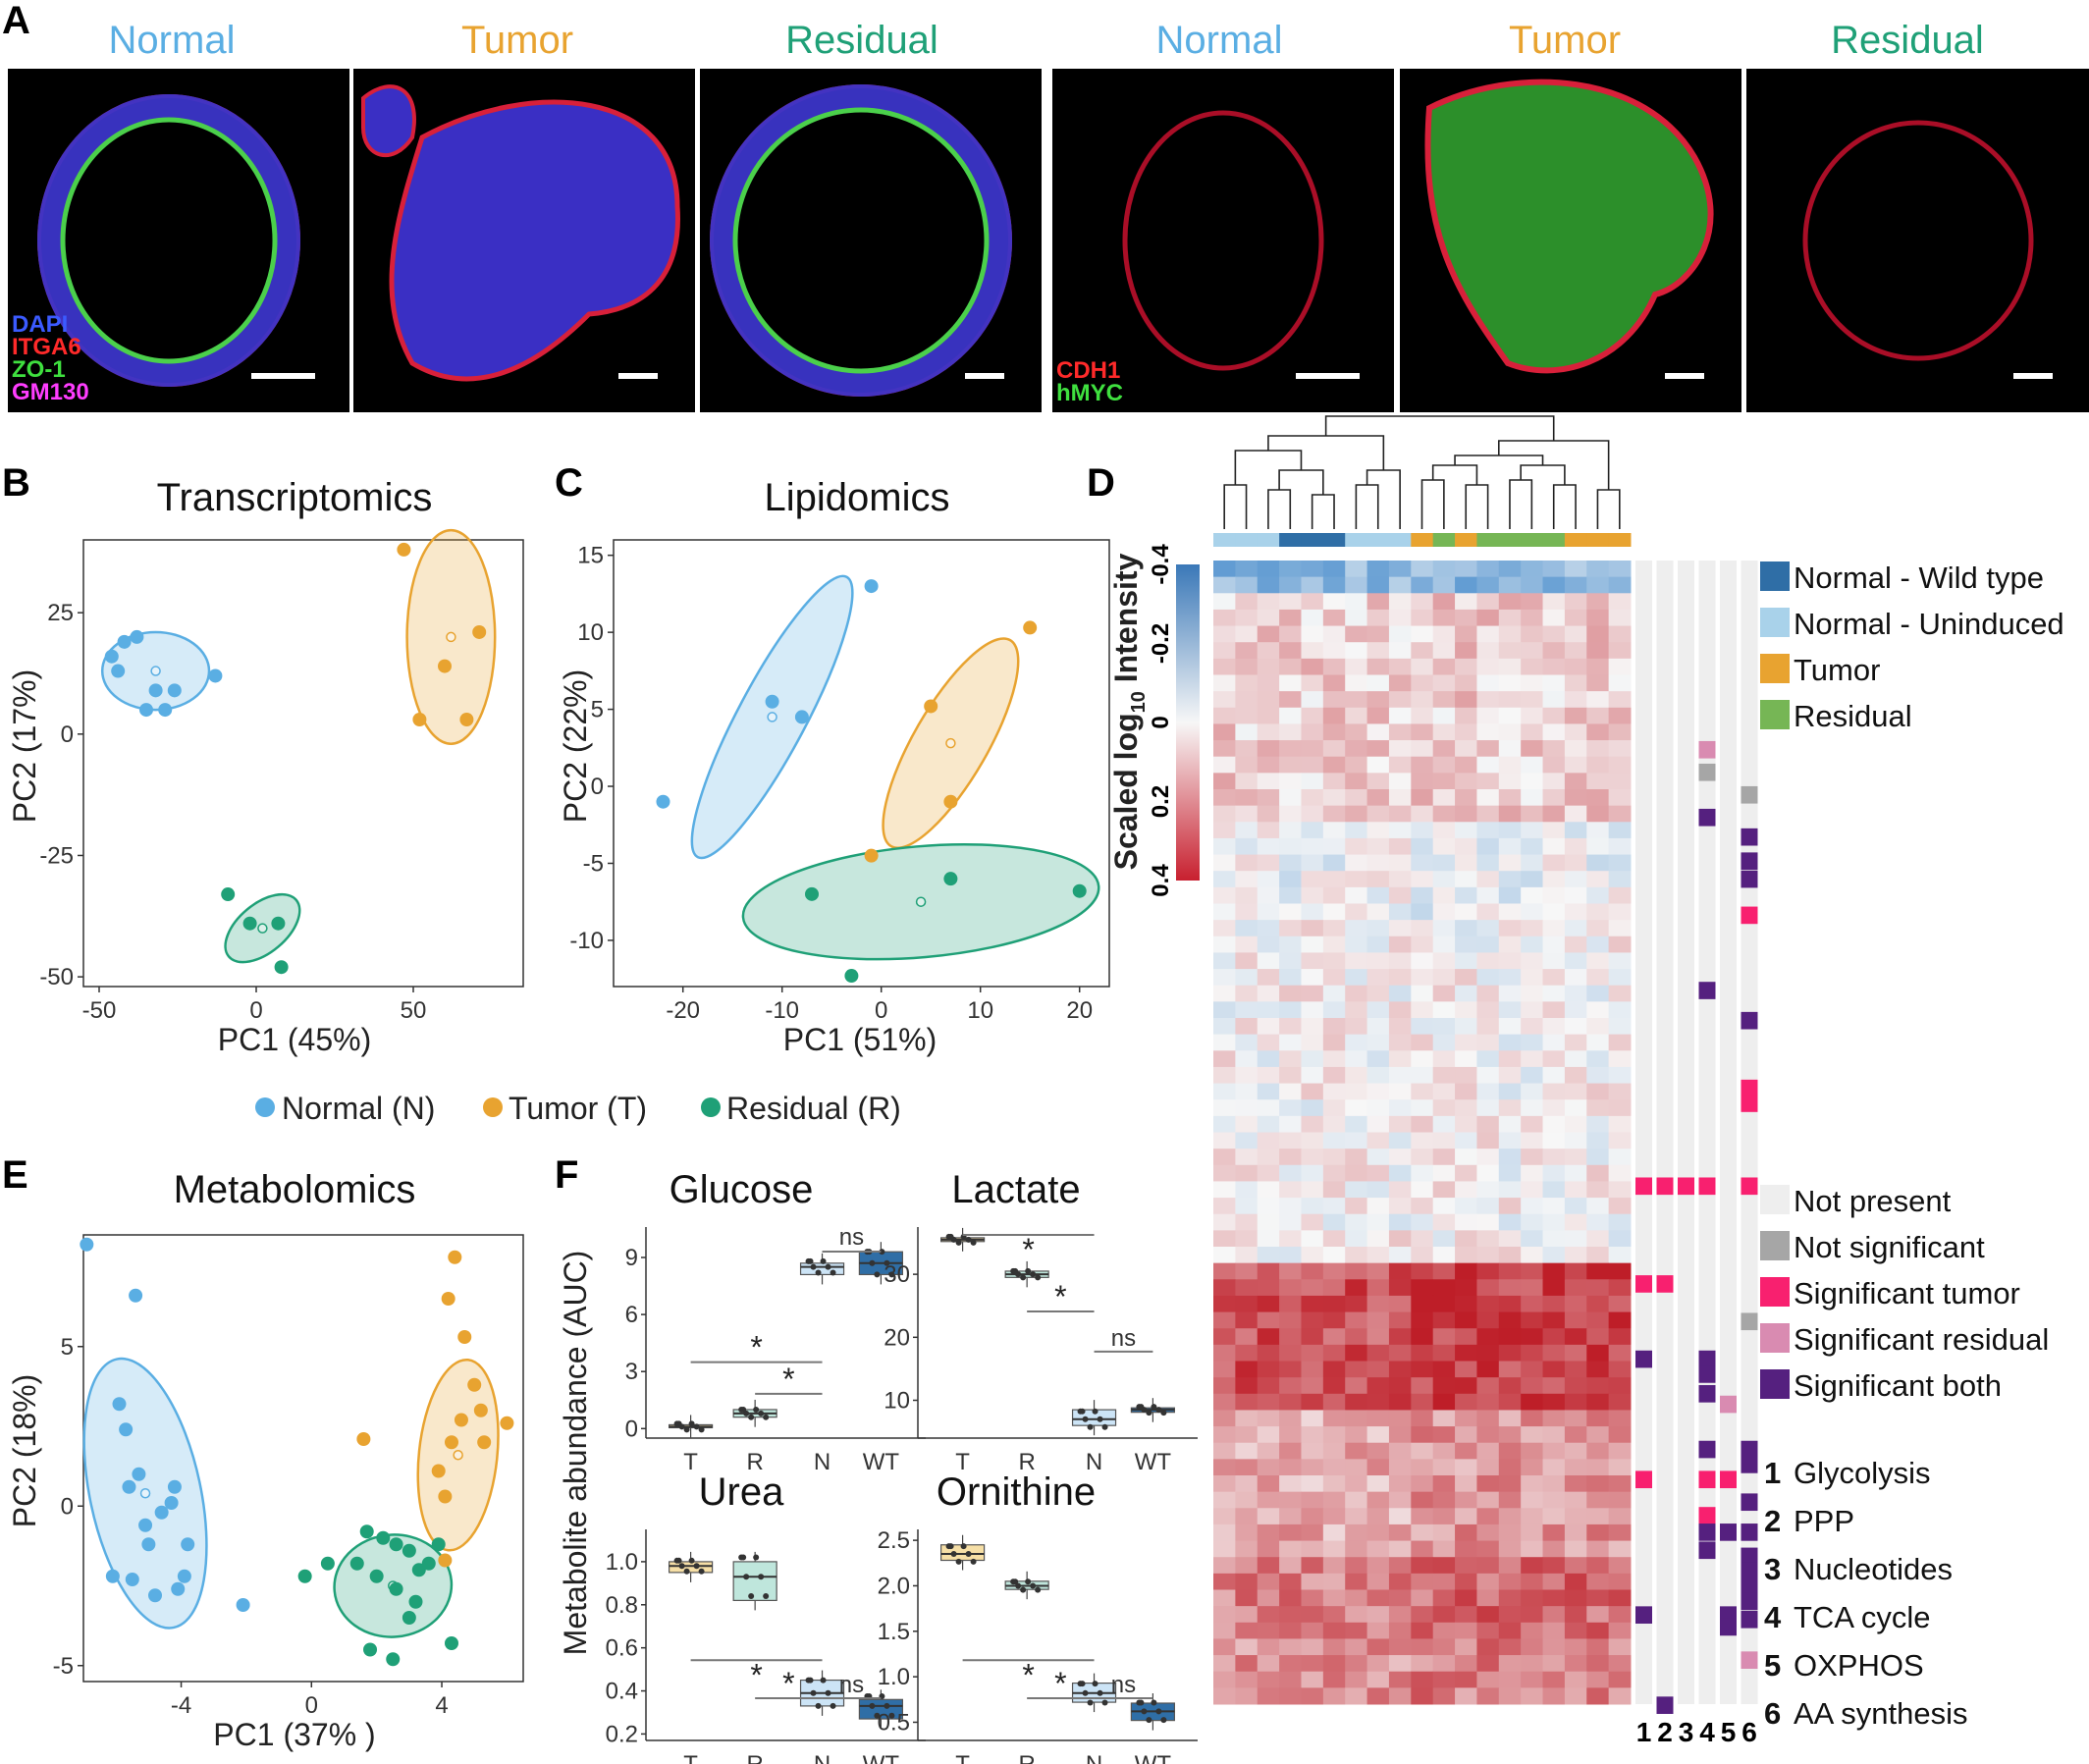 The height and width of the screenshot is (1764, 2089). Describe the element at coordinates (1772, 1473) in the screenshot. I see `pathway-number: 1` at that location.